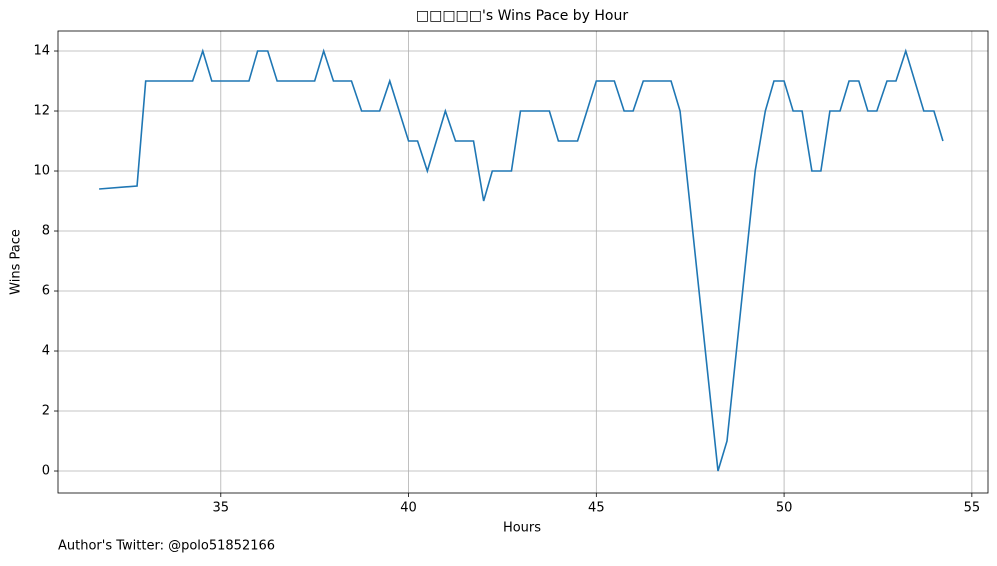 Image resolution: width=997 pixels, height=566 pixels. What do you see at coordinates (46, 291) in the screenshot?
I see `y-tick-label: 6` at bounding box center [46, 291].